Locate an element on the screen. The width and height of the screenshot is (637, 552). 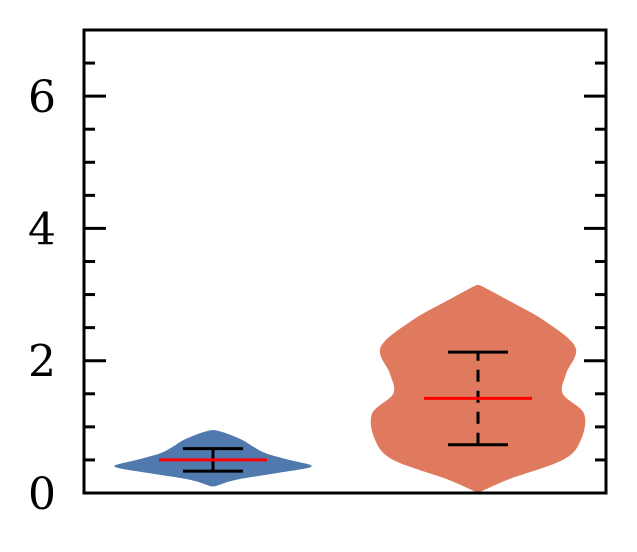
y-tick-label: 2 is located at coordinates (42, 362).